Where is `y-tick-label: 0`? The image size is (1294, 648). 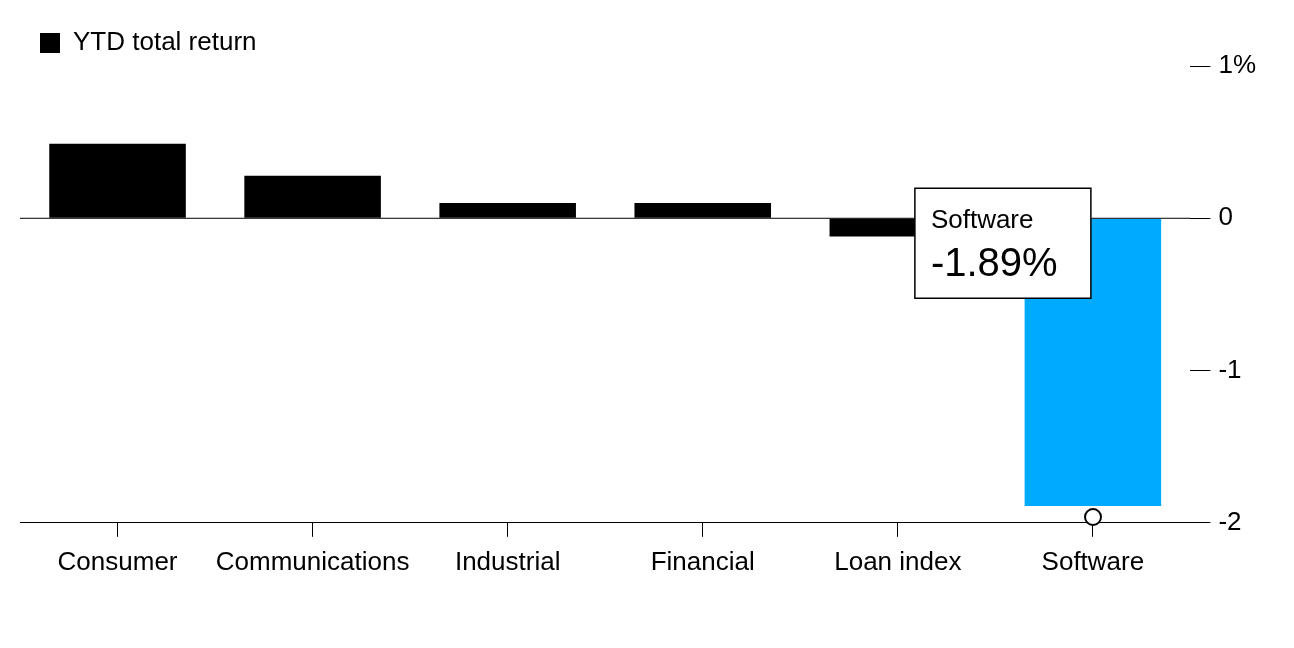
y-tick-label: 0 is located at coordinates (1225, 216).